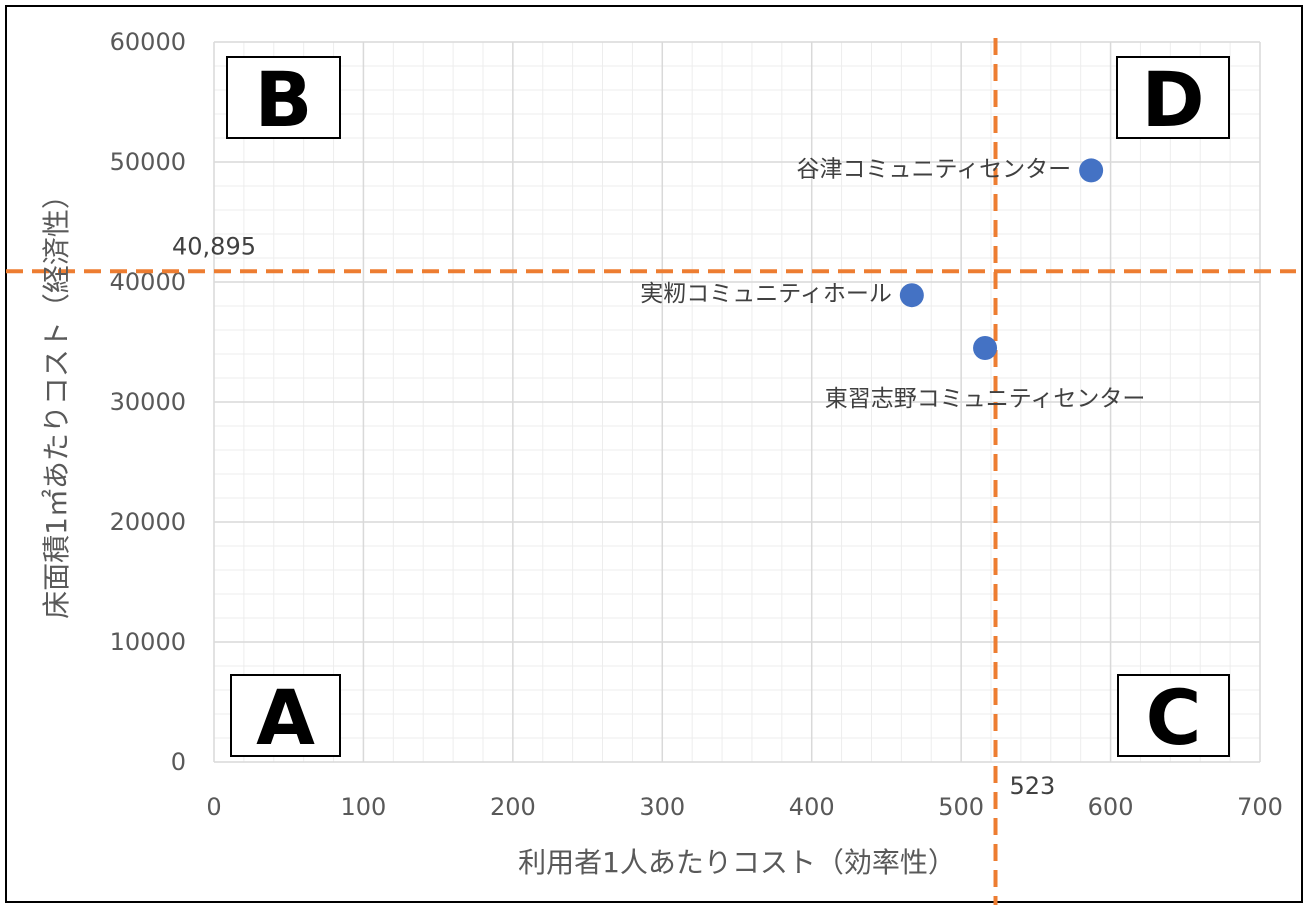 Image resolution: width=1310 pixels, height=909 pixels. Describe the element at coordinates (213, 807) in the screenshot. I see `x-tick-label: 0` at that location.